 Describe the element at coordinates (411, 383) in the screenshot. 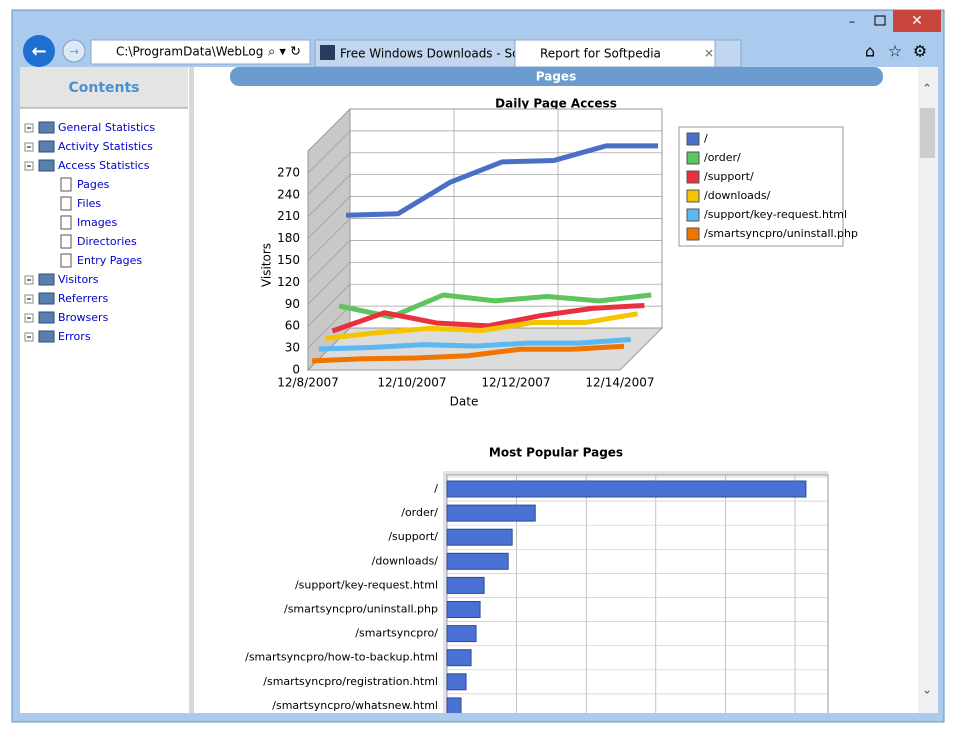

I see `x-tick-label: 12/10/2007` at that location.